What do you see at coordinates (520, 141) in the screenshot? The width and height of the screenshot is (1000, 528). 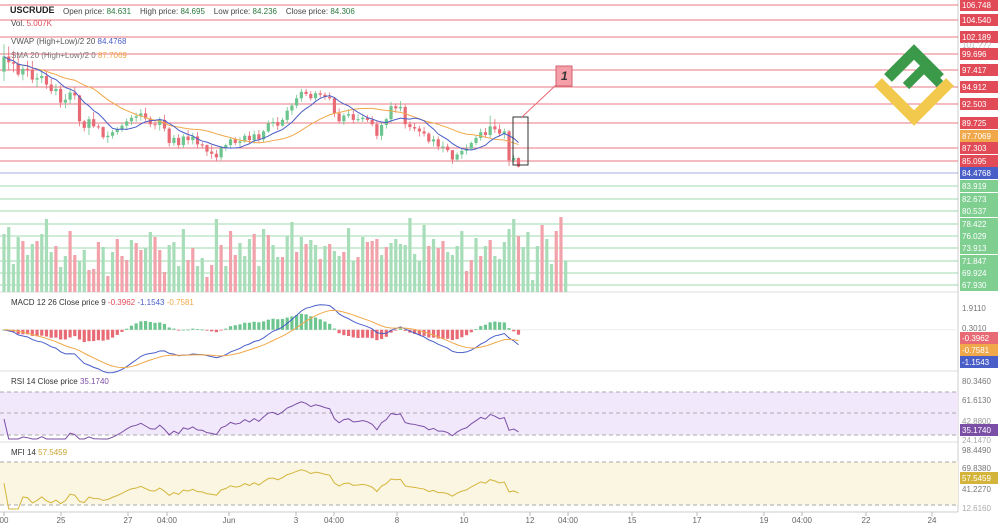 I see `annotation-box` at bounding box center [520, 141].